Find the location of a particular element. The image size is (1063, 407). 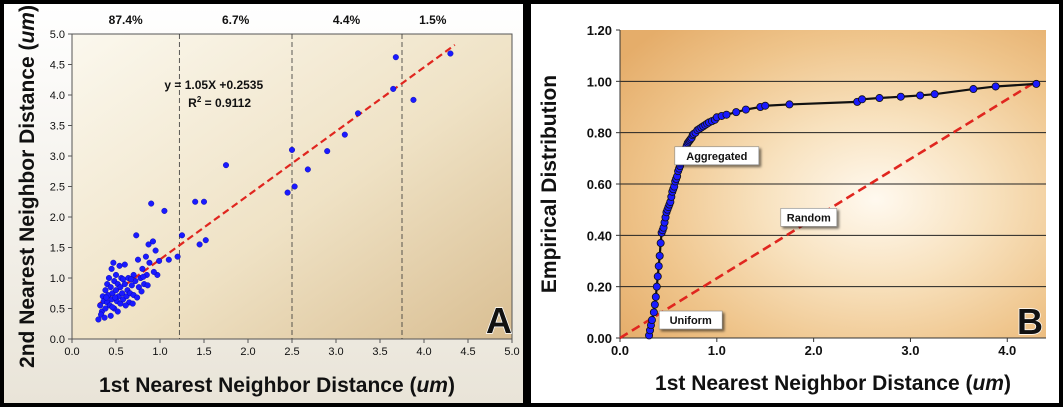

panel-a-percent-label: 1.5% is located at coordinates (433, 20).